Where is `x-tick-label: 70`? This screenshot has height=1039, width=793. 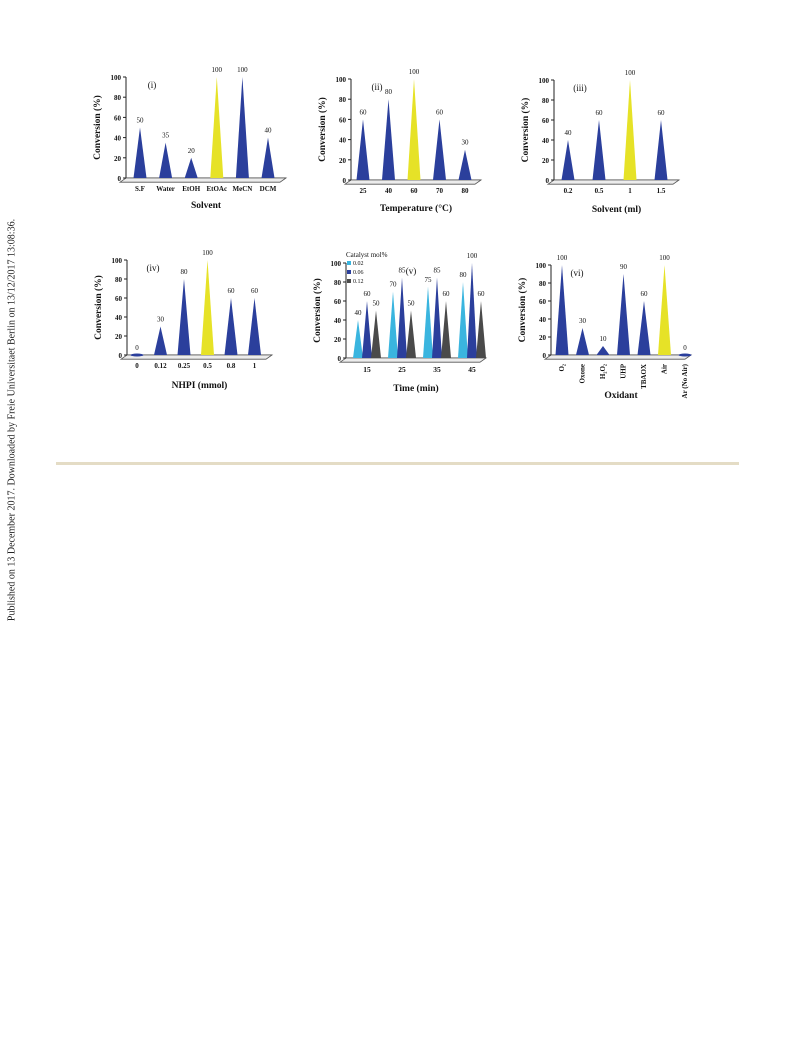 x-tick-label: 70 is located at coordinates (440, 191).